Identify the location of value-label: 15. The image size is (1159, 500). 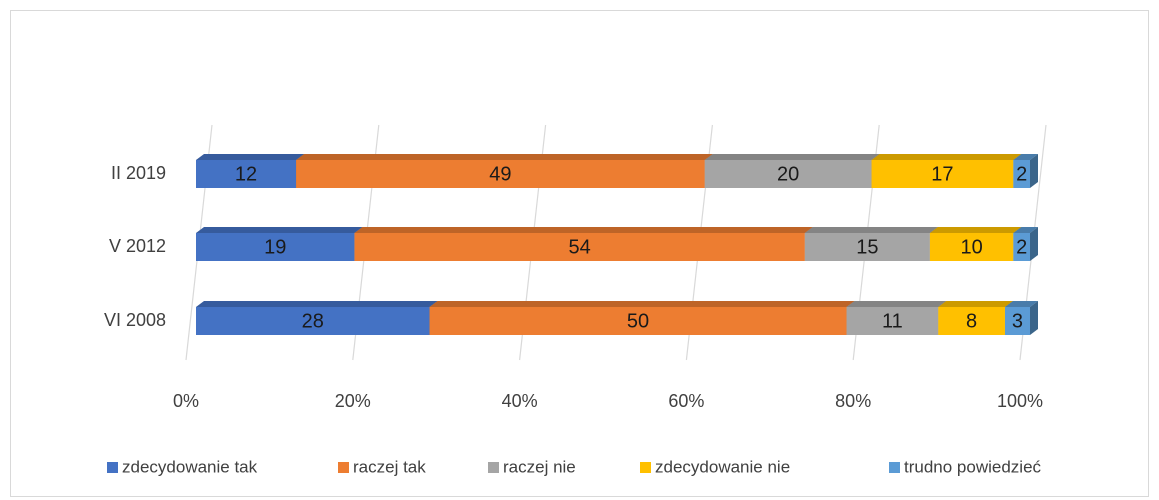
(867, 247).